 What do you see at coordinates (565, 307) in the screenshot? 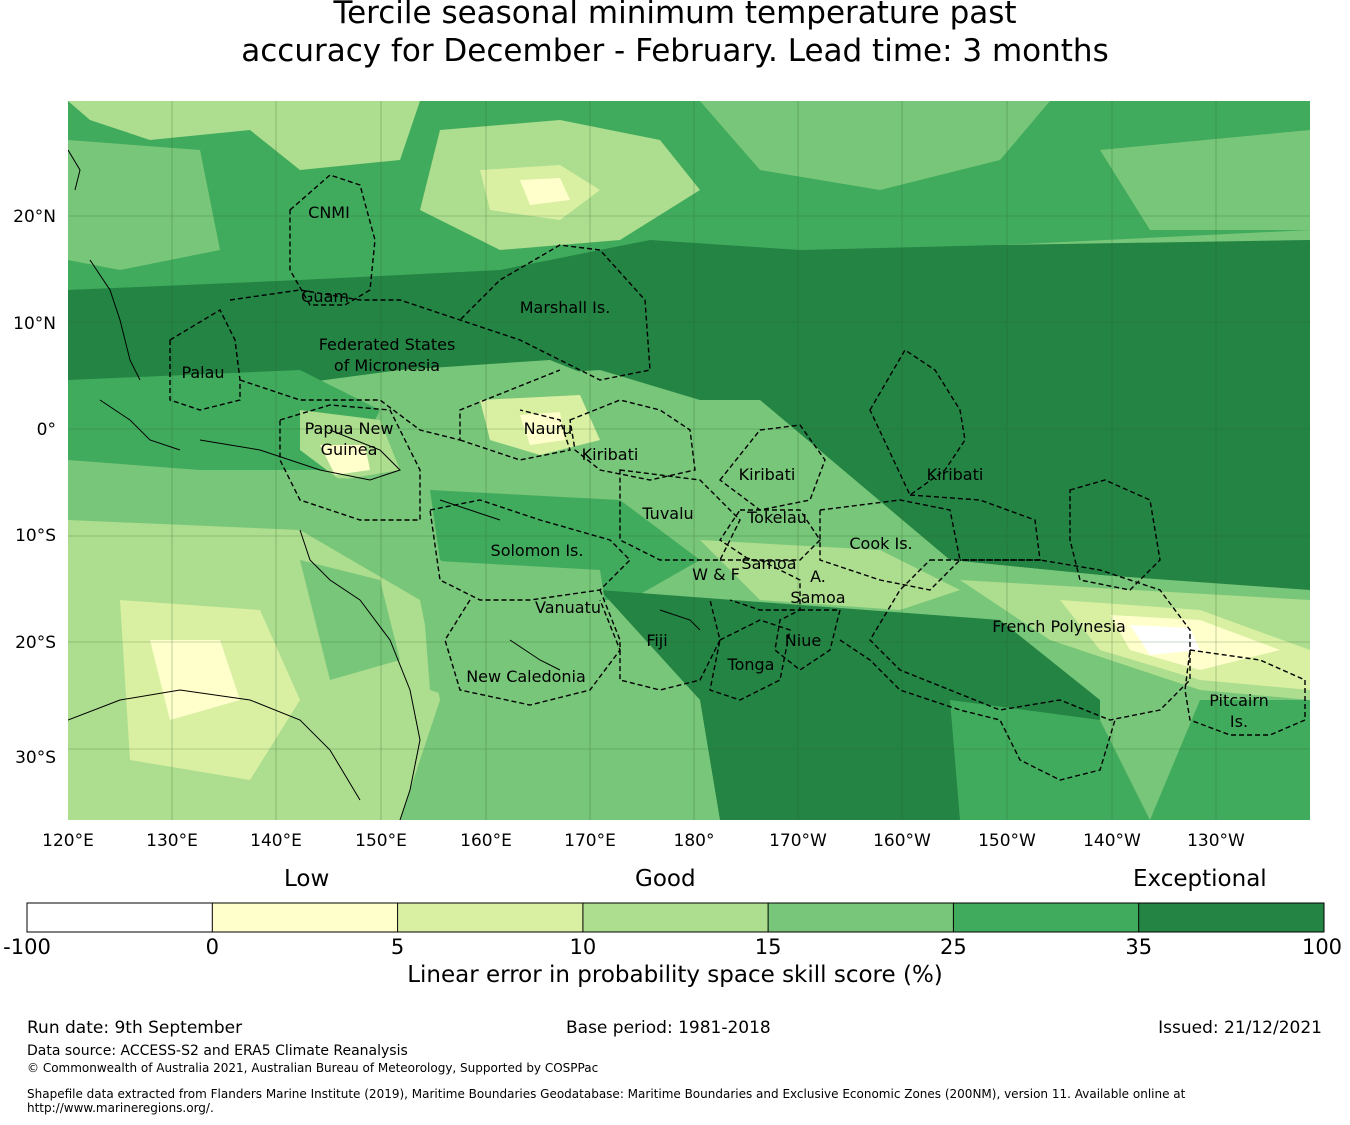
I see `region-label-marshall: Marshall Is.` at bounding box center [565, 307].